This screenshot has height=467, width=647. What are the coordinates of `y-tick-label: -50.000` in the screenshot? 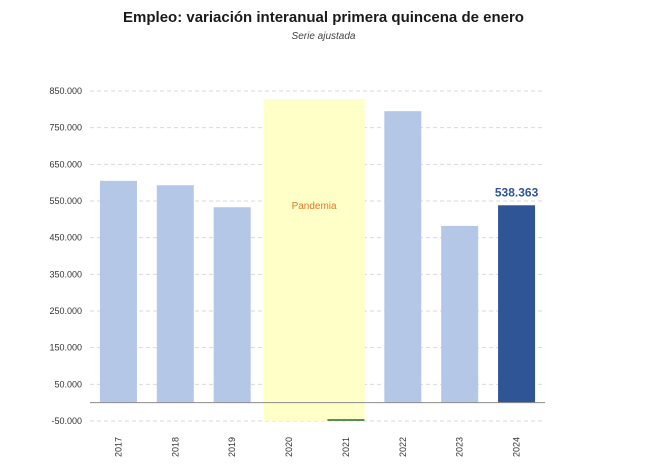 It's located at (66, 421).